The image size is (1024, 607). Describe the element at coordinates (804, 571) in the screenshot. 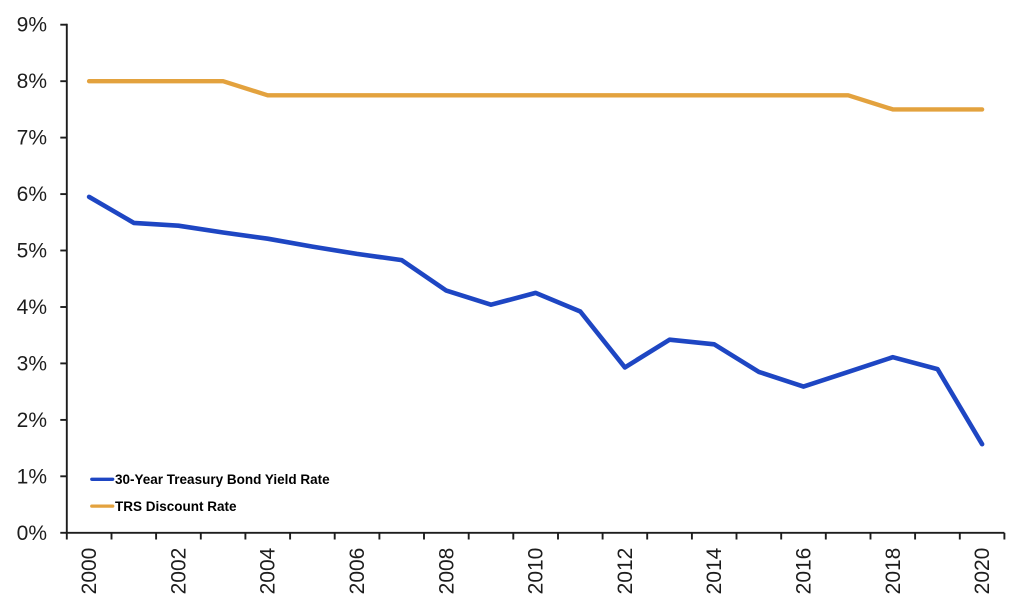

I see `svg-text: 2016` at that location.